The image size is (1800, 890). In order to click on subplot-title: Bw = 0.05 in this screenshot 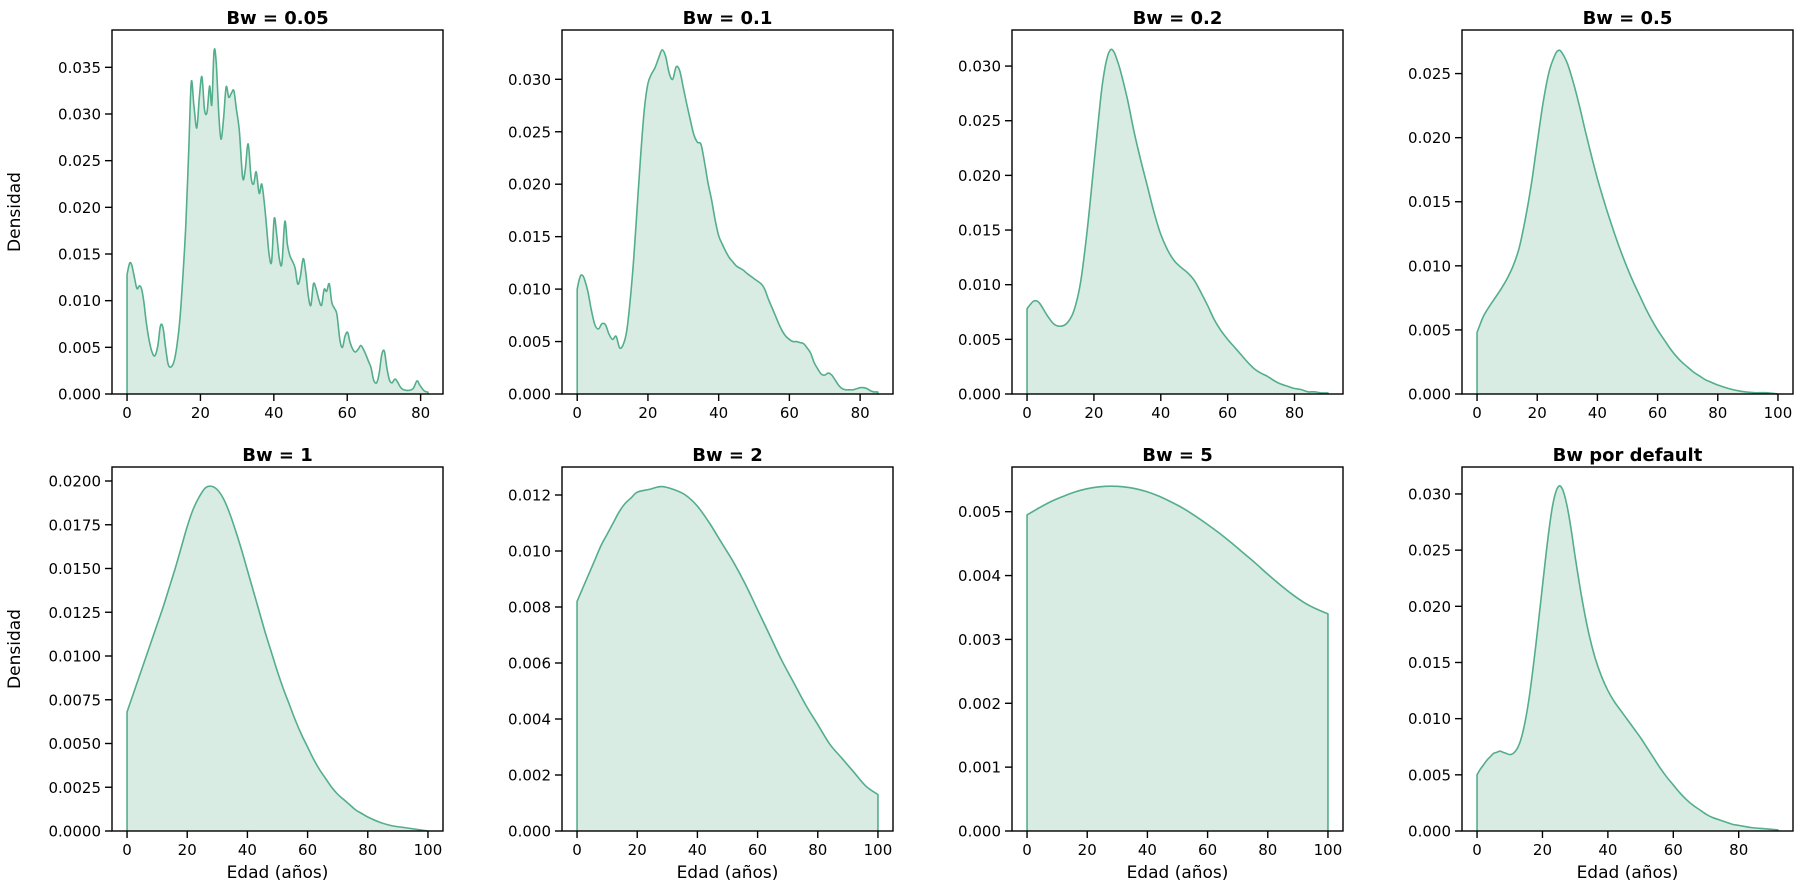, I will do `click(277, 18)`.